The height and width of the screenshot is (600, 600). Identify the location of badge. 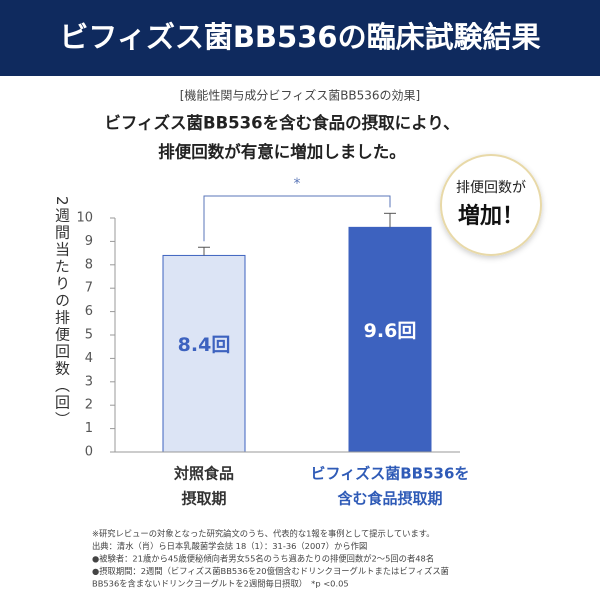
(491, 205).